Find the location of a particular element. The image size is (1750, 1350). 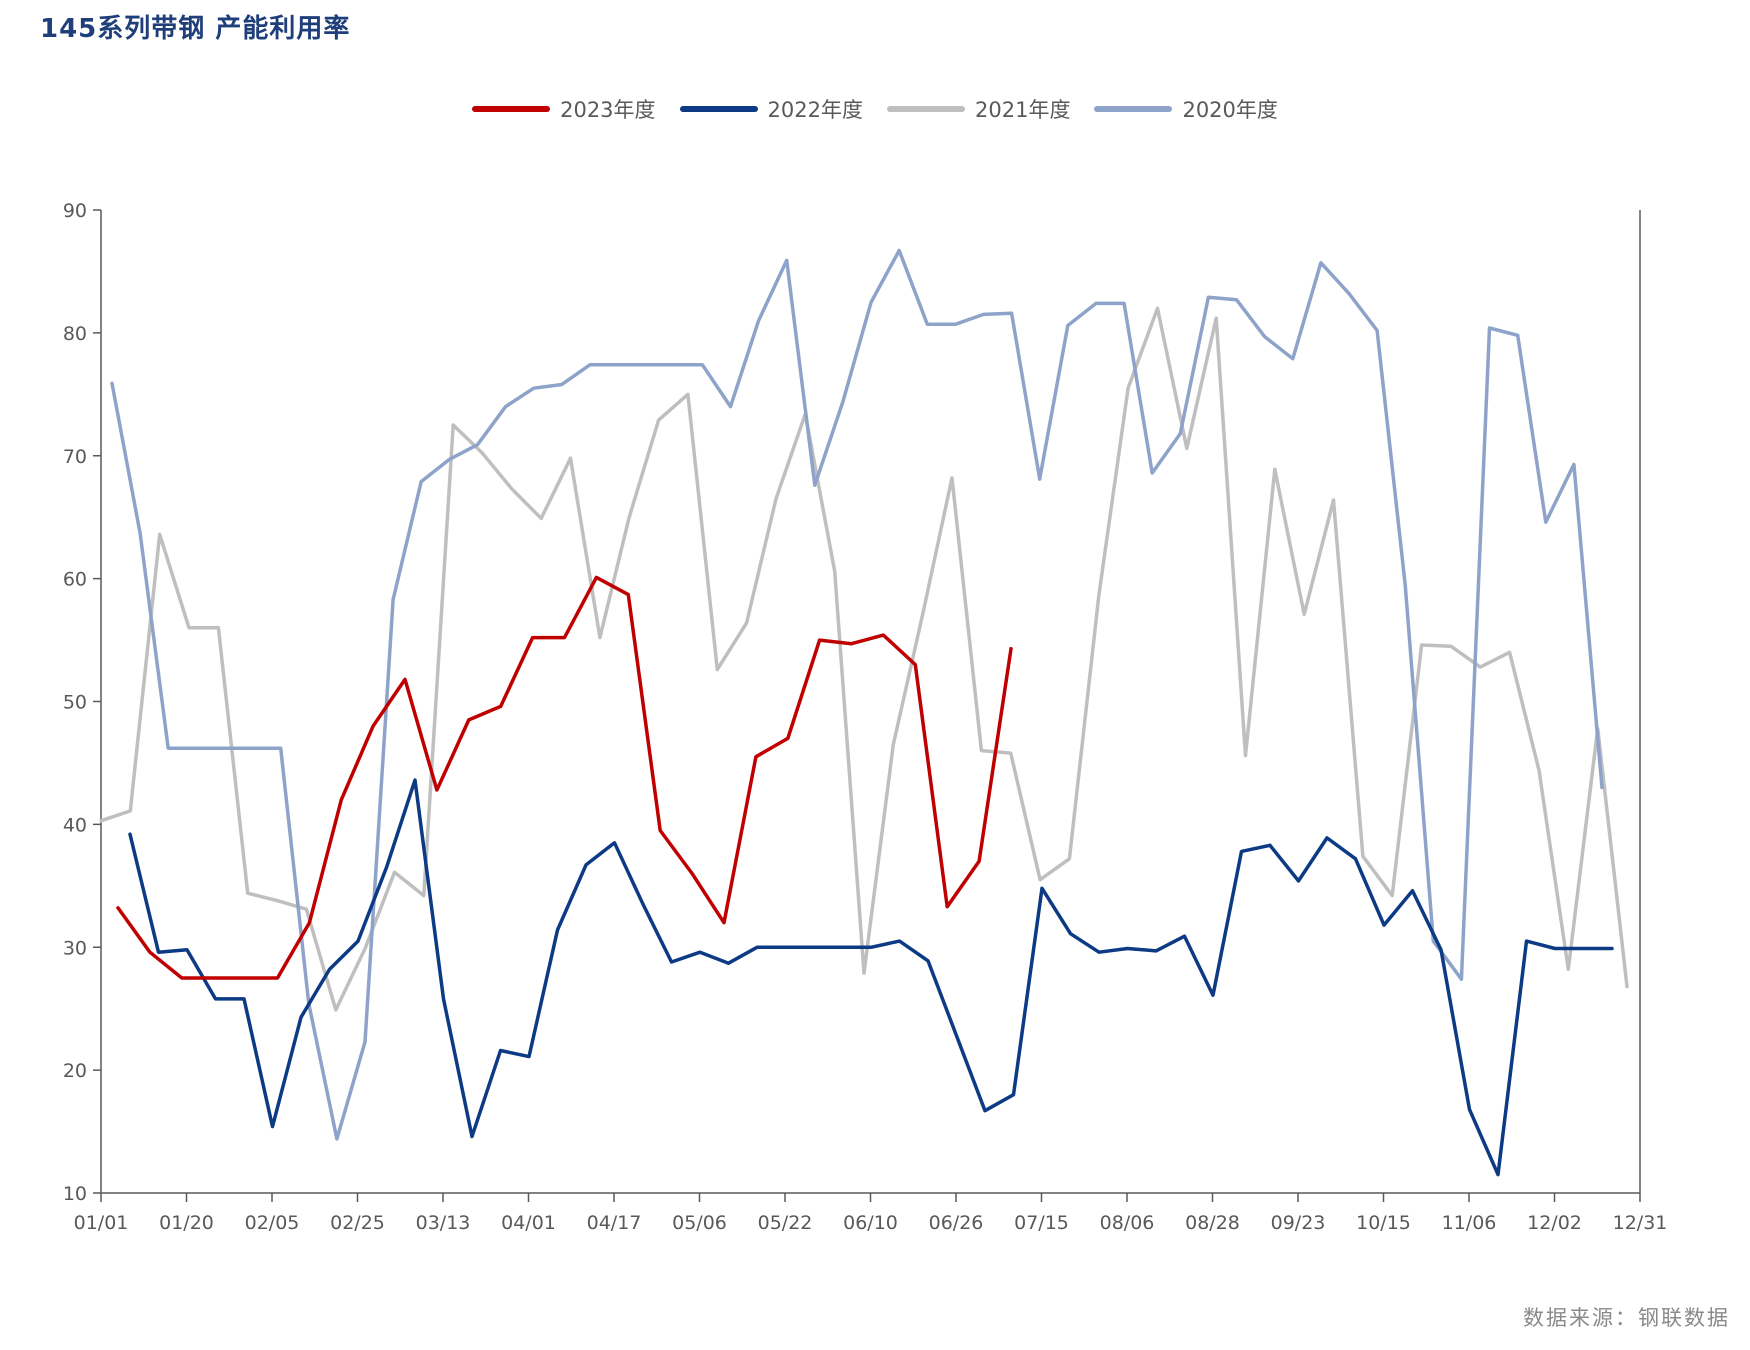

y-tick-label: 50 is located at coordinates (75, 703).